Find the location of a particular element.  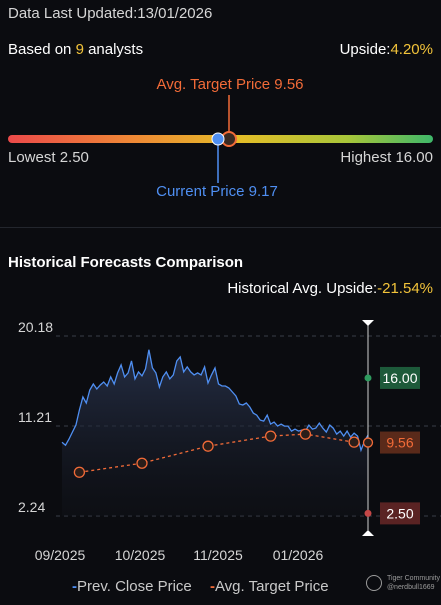

price-range-gauge is located at coordinates (220, 139).